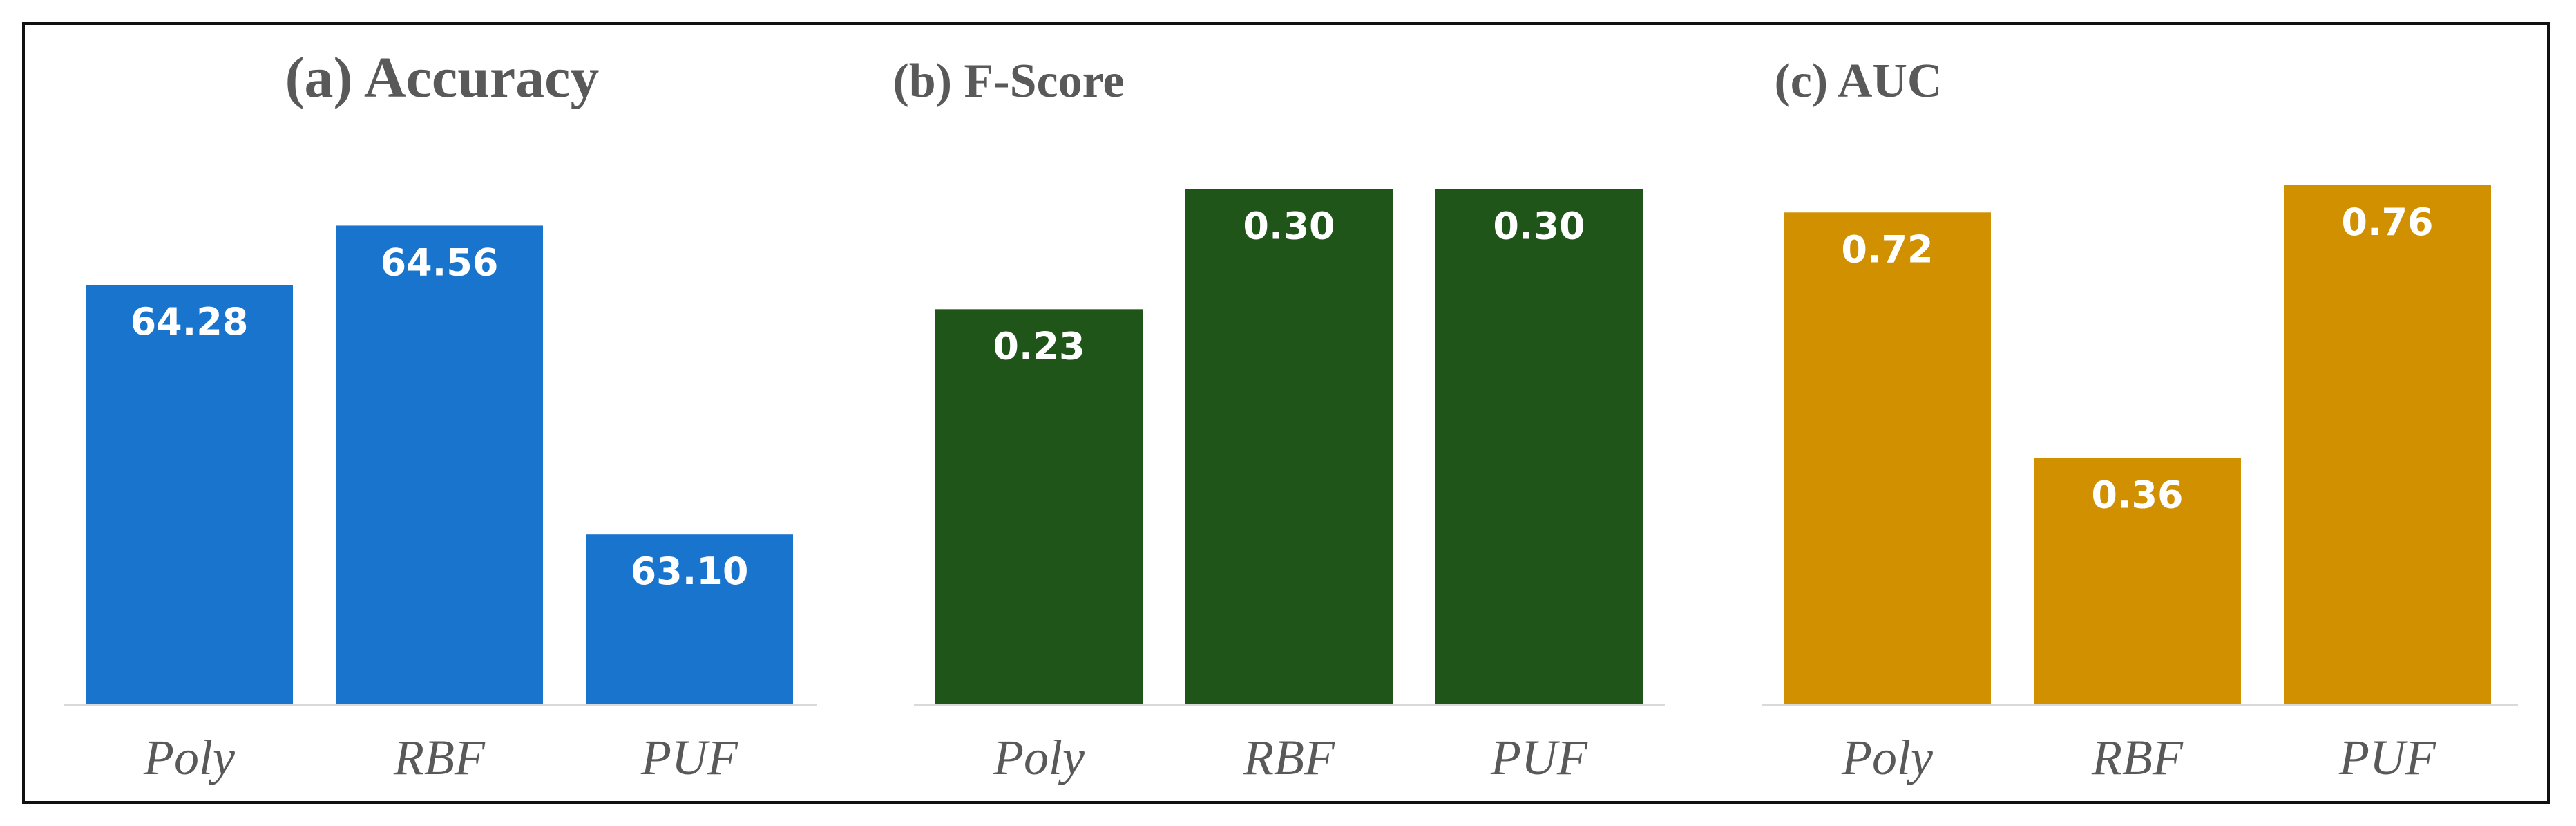 This screenshot has height=826, width=2576. What do you see at coordinates (1887, 249) in the screenshot?
I see `data-label: 0.72` at bounding box center [1887, 249].